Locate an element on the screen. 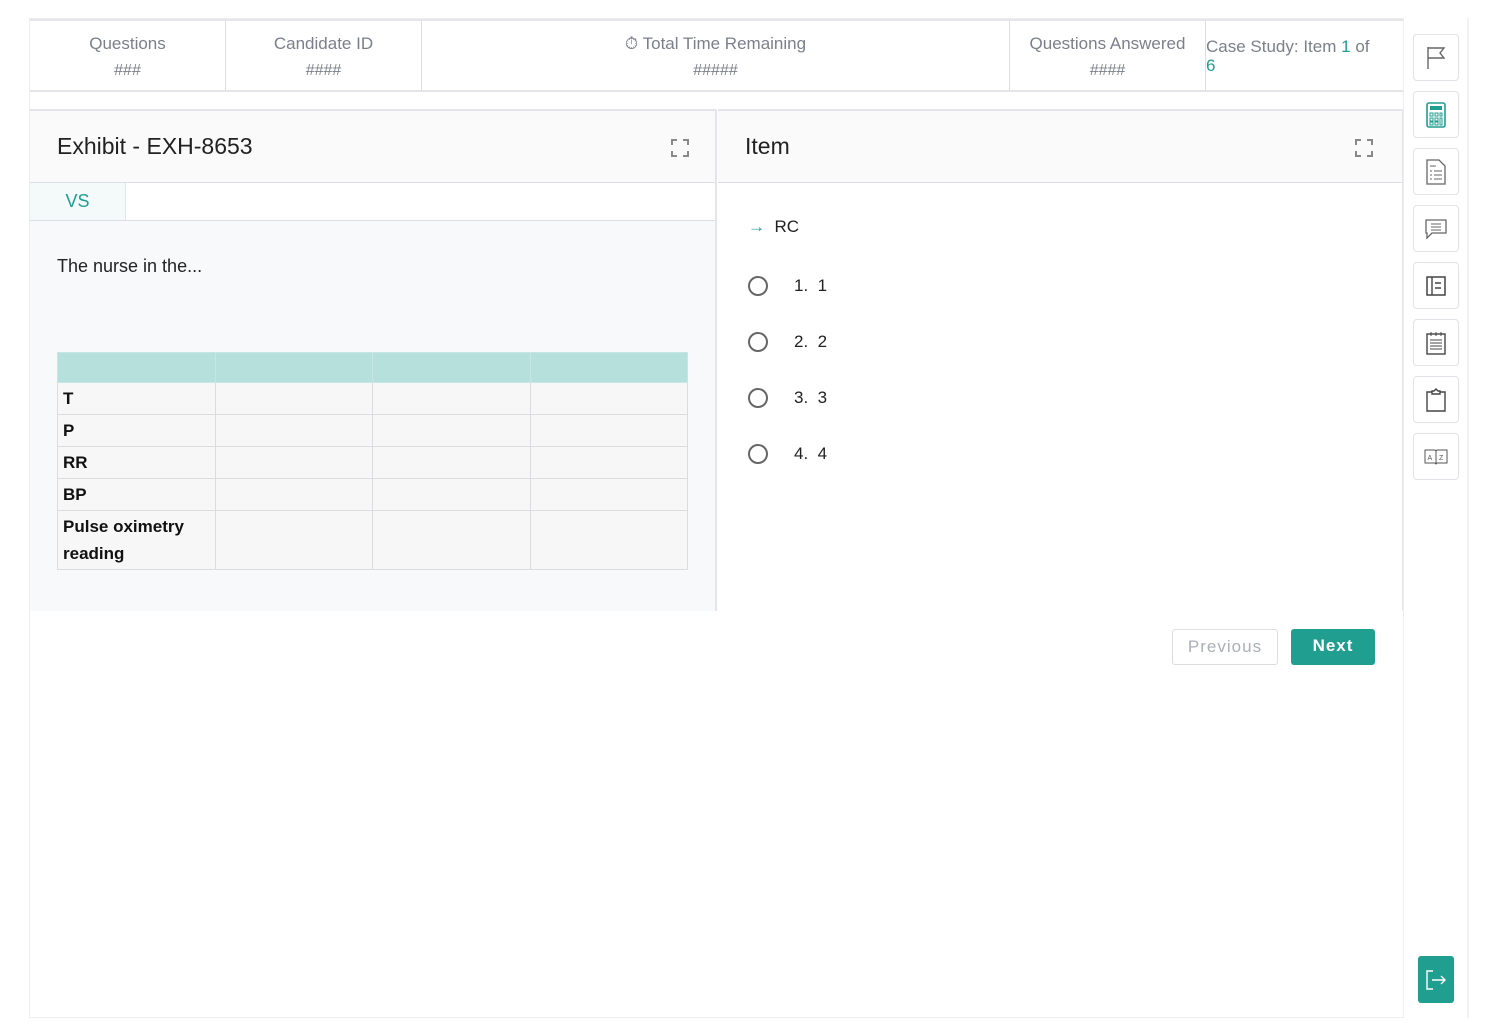 Image resolution: width=1502 pixels, height=1026 pixels. notes-panel-button is located at coordinates (1436, 285).